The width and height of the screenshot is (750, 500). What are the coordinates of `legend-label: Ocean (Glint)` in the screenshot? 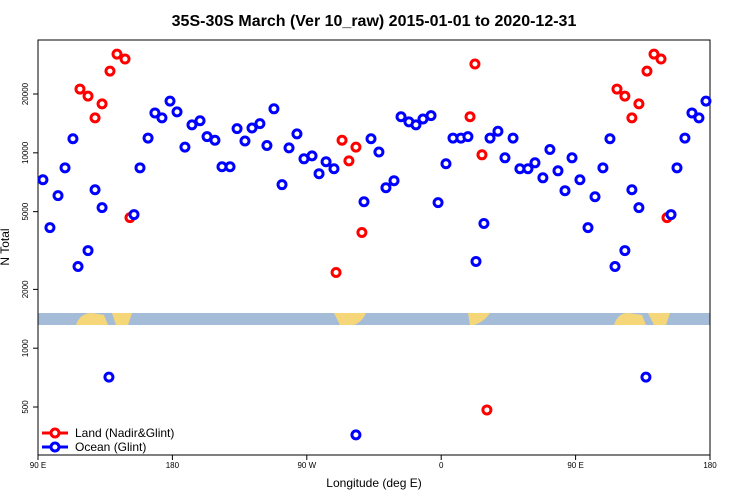 It's located at (110, 447).